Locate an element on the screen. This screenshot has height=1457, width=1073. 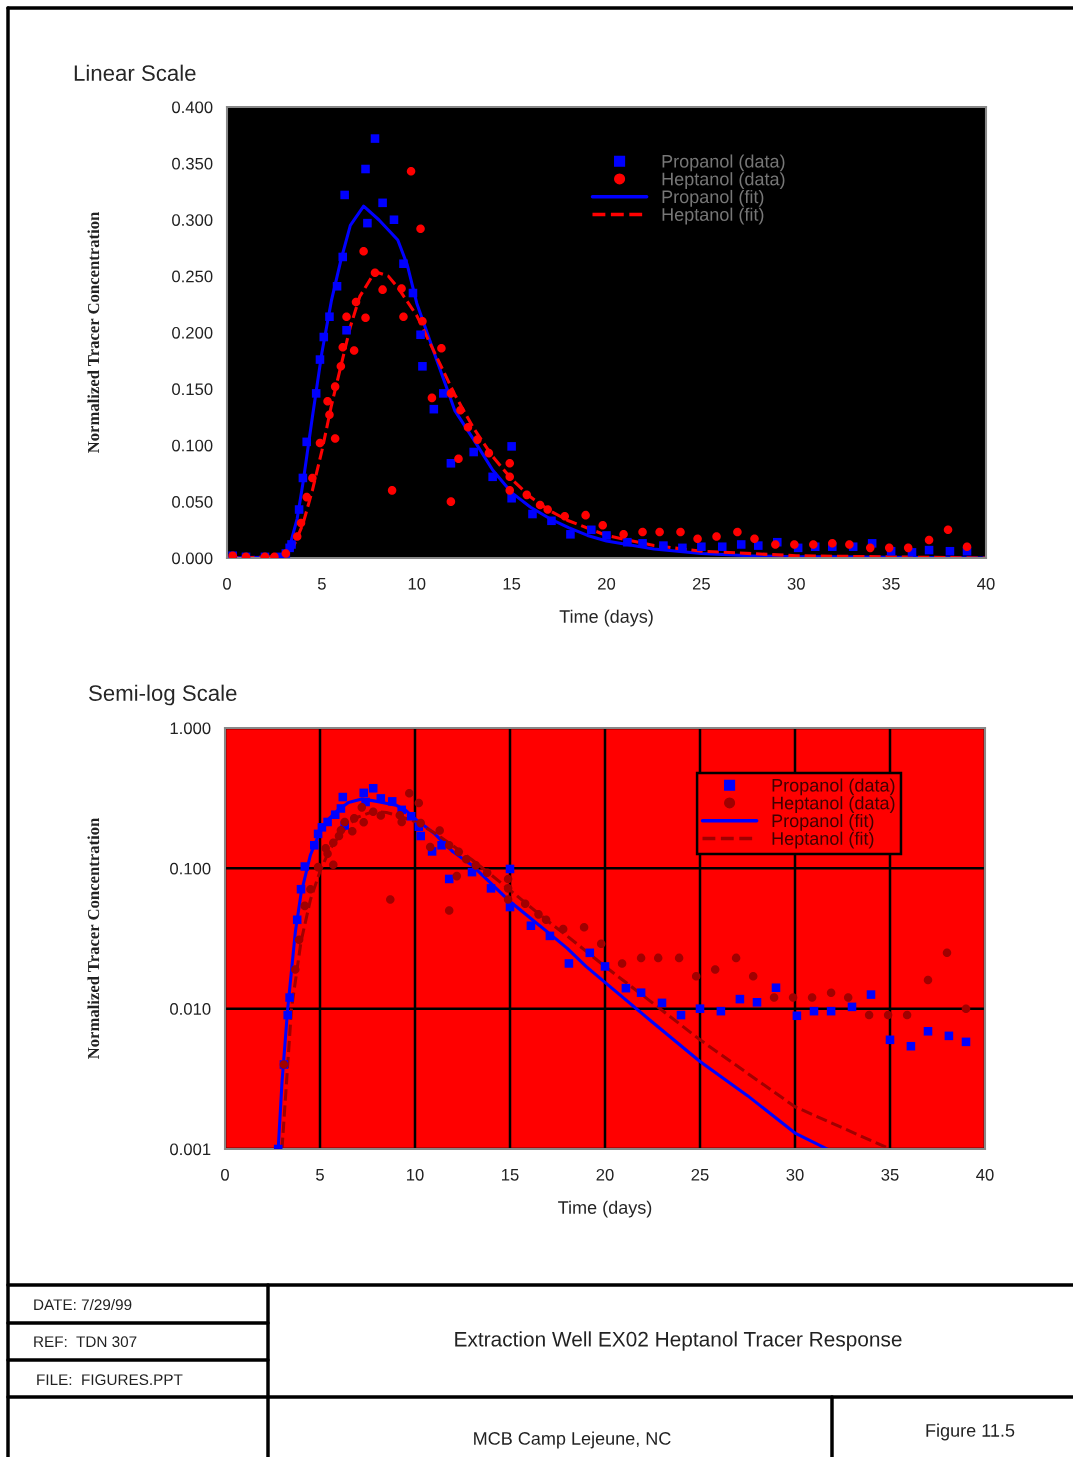
y-tick-label: 0.010 is located at coordinates (190, 1009).